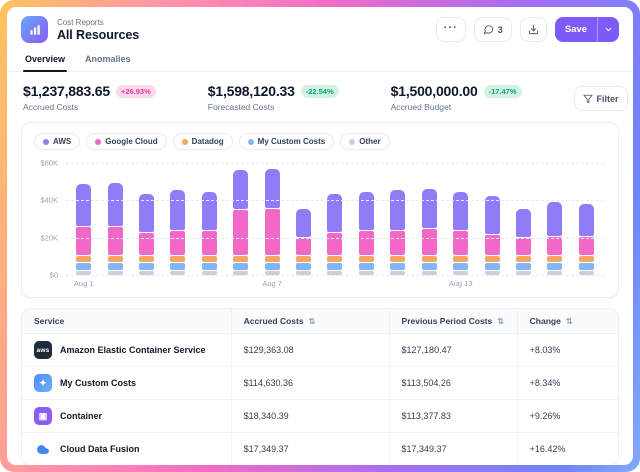  Describe the element at coordinates (452, 416) in the screenshot. I see `previous-period-cell: $113,377.83` at that location.